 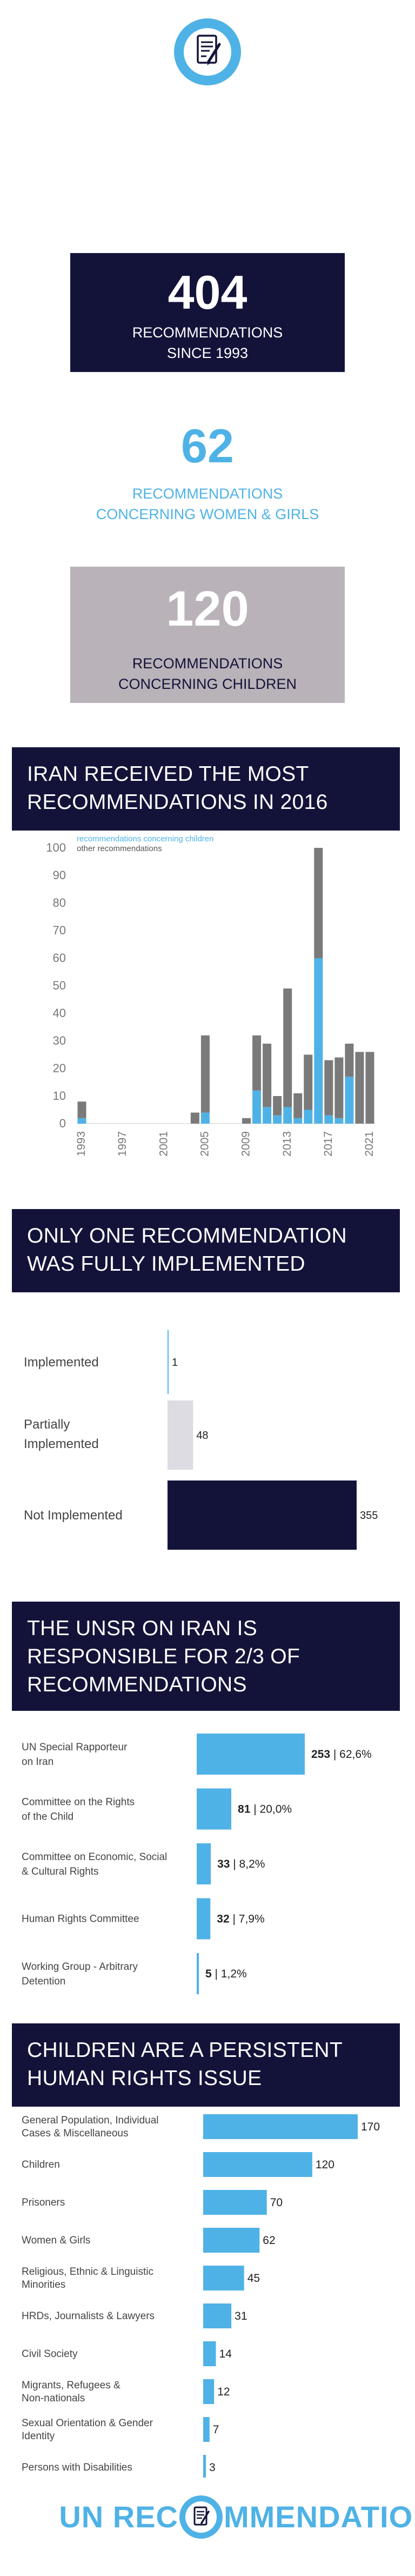 I want to click on y-tick-label: 90, so click(x=60, y=875).